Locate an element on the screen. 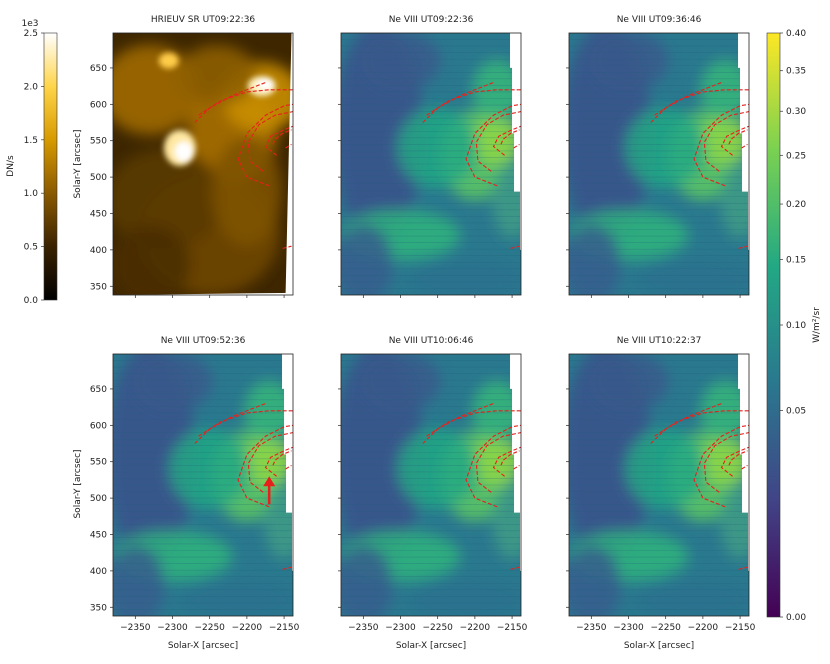 This screenshot has width=830, height=664. panel-3: Ne VIII UT09:36:46 is located at coordinates (658, 156).